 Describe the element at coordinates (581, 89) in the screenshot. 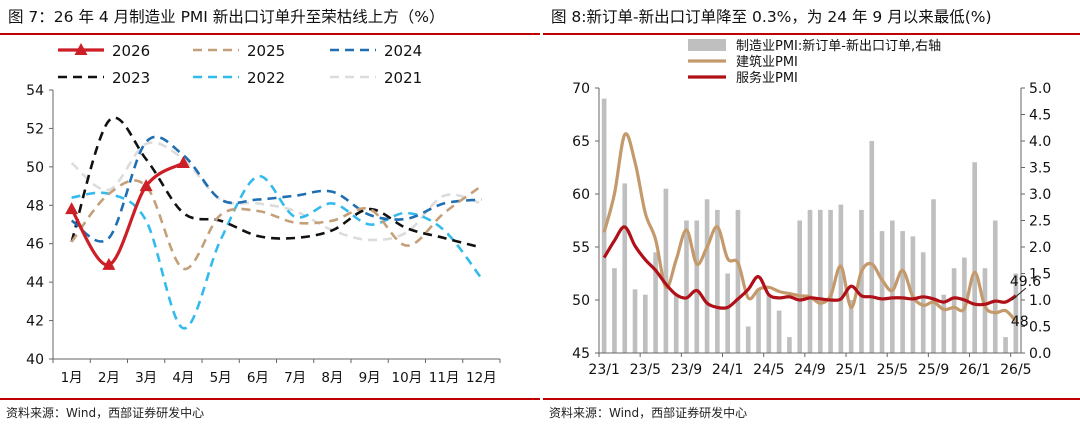

I see `right-left-y-tick-label: 70` at that location.